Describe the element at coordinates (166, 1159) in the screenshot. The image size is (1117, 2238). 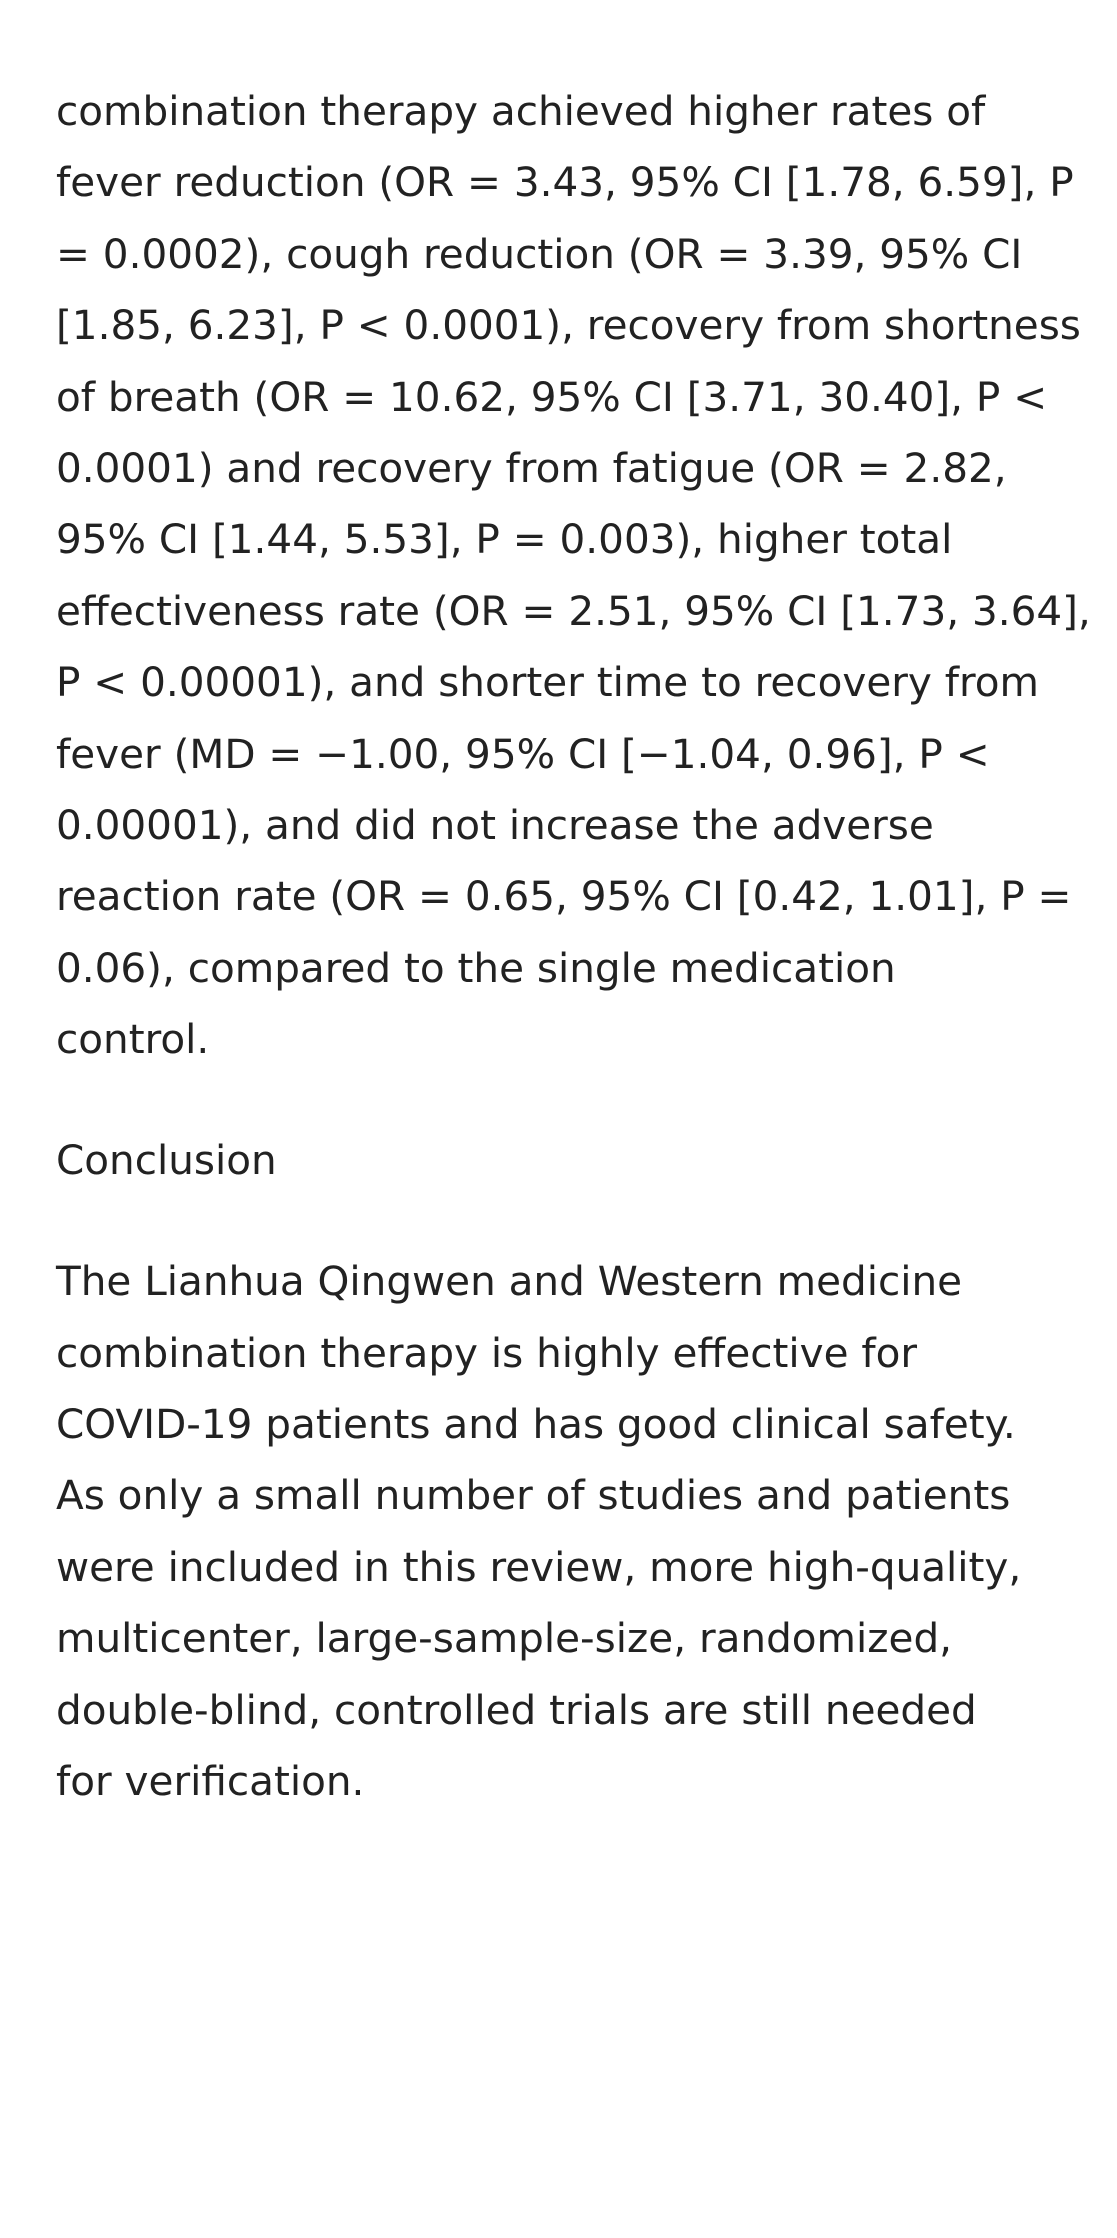
I see `conclusion-heading: Conclusion` at that location.